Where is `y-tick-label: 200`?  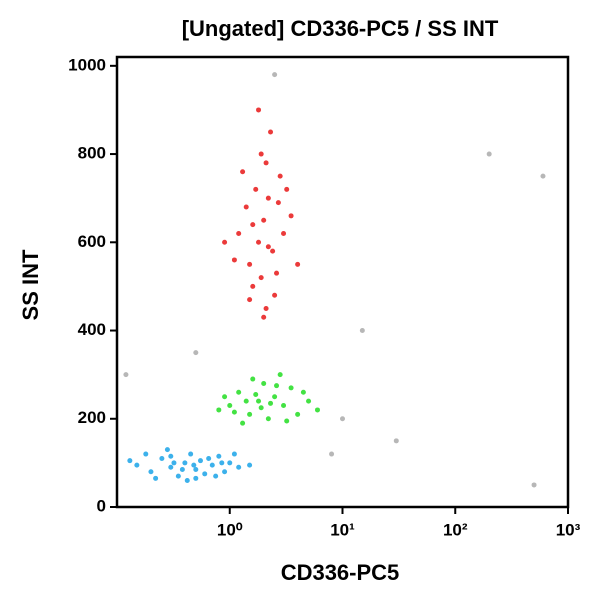
y-tick-label: 200 is located at coordinates (92, 417).